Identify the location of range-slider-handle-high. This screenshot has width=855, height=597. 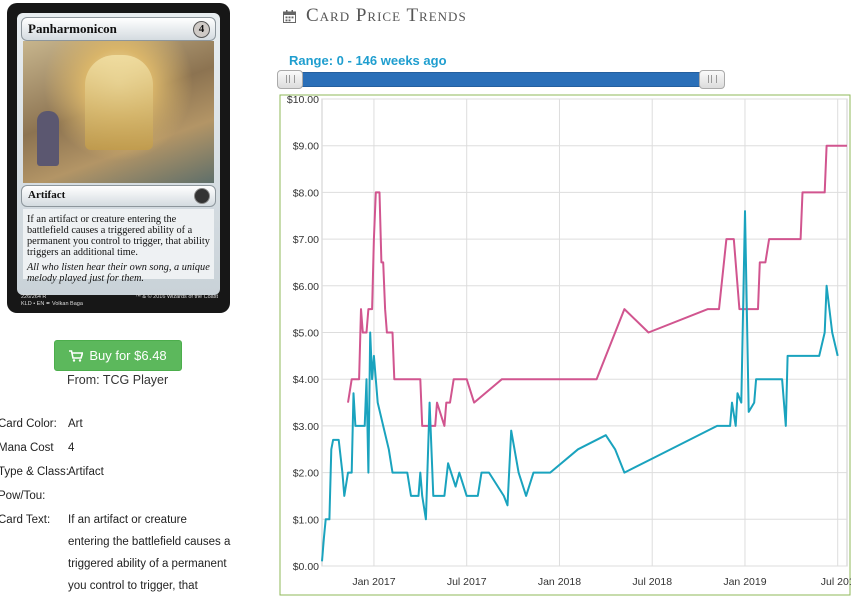
(712, 79).